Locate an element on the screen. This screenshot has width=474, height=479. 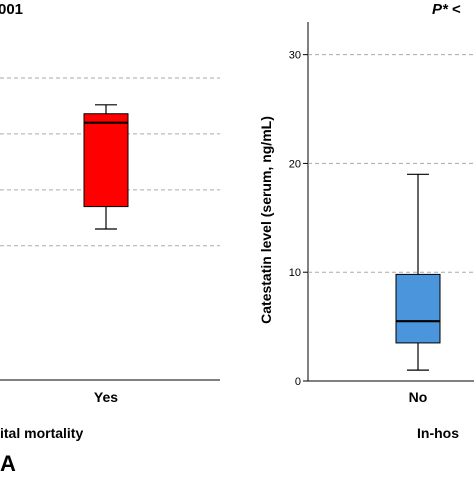
panel-label: A is located at coordinates (8, 462).